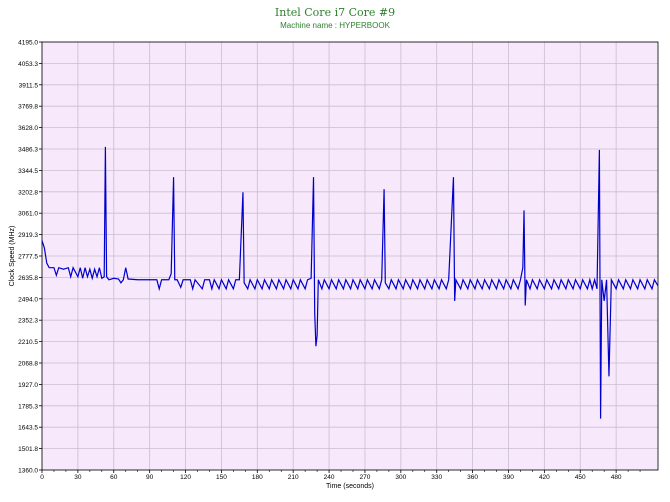 The image size is (670, 502). I want to click on x-tick-label: 120, so click(185, 477).